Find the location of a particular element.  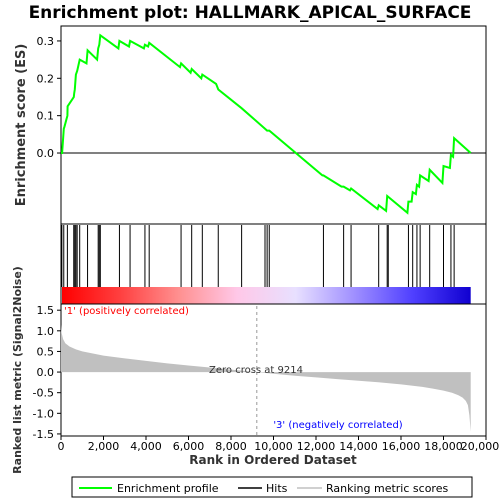

x-tick-label: 16,000 is located at coordinates (401, 446).